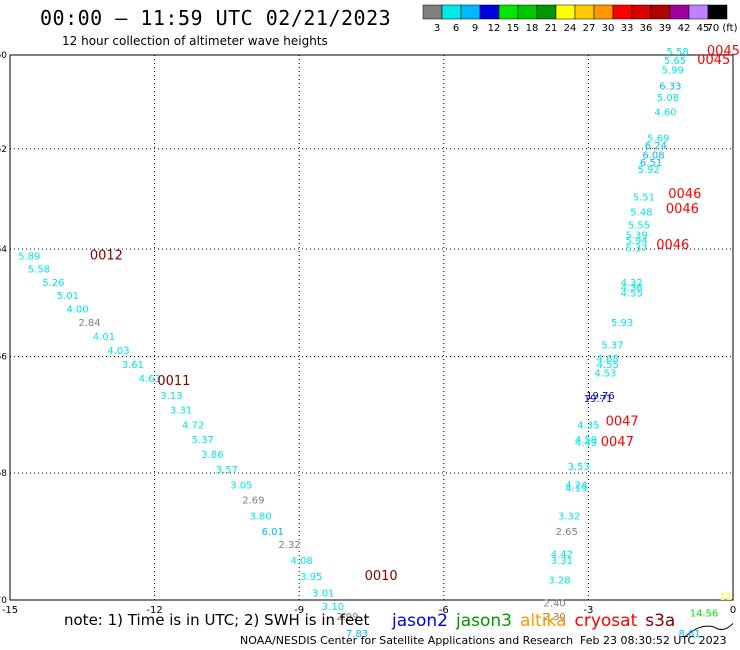  Describe the element at coordinates (653, 640) in the screenshot. I see `footer-timestamp: Feb 23 08:30:52 UTC 2023` at that location.